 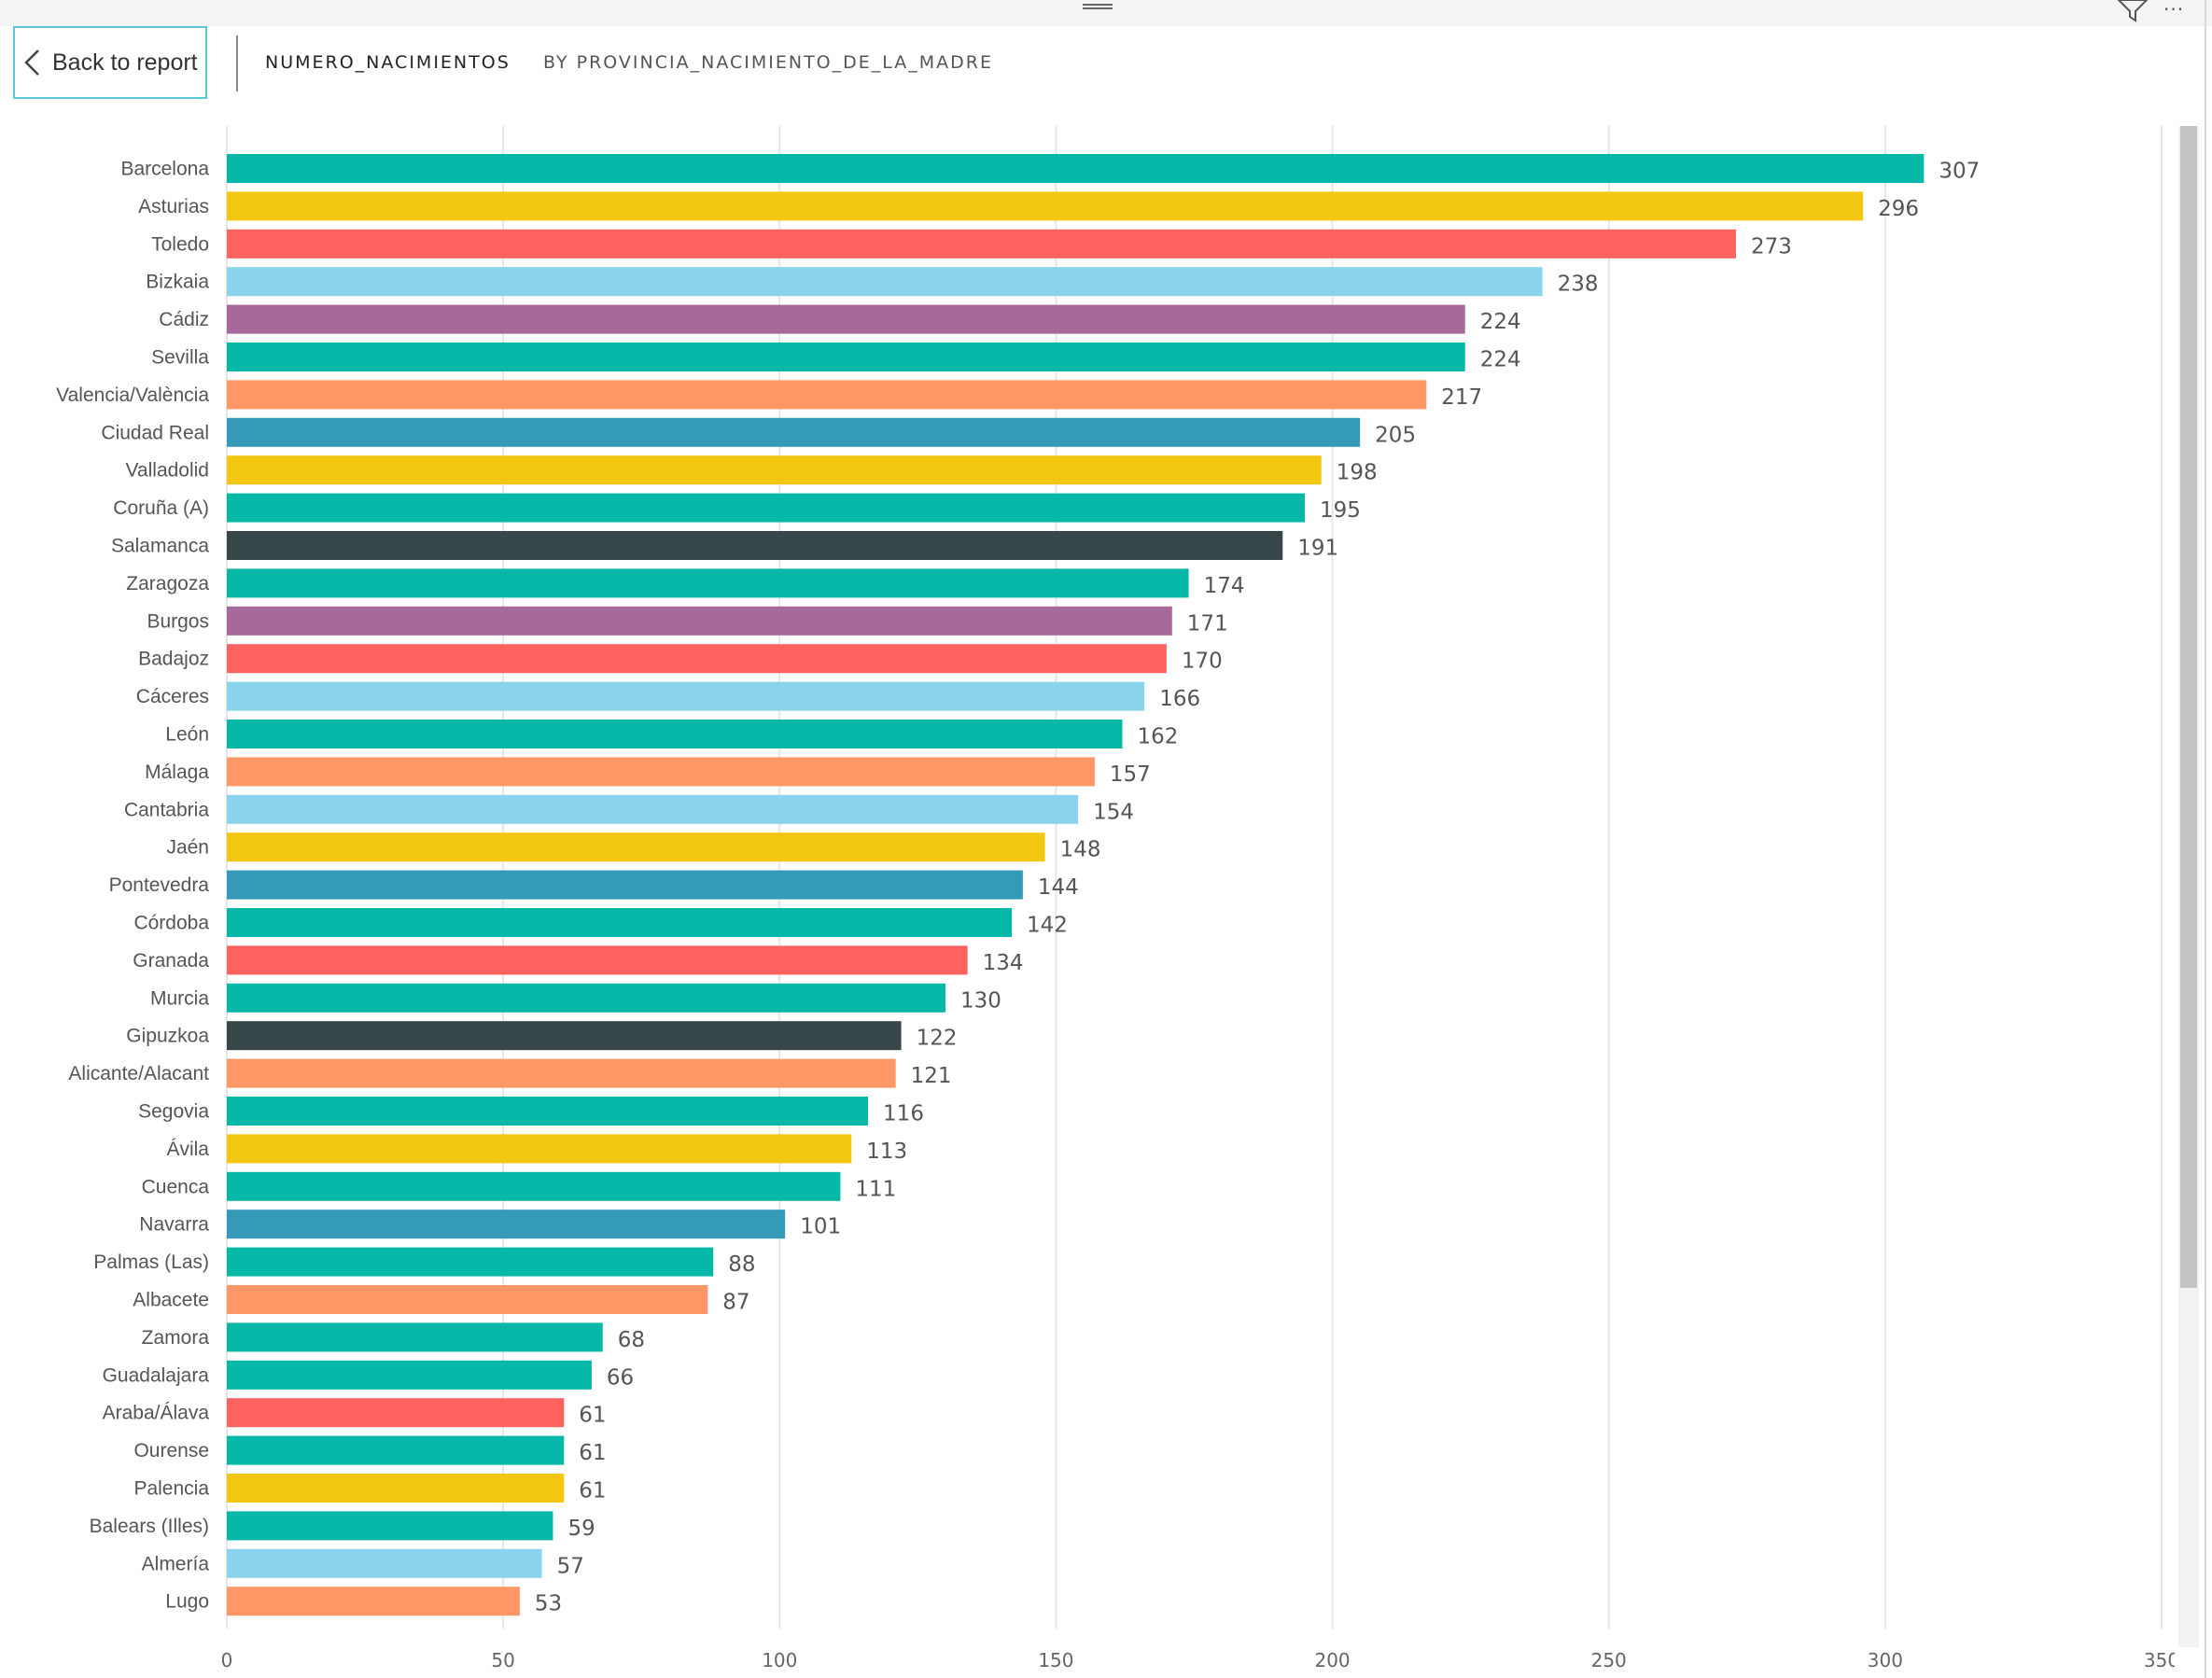 What do you see at coordinates (161, 508) in the screenshot?
I see `category-label: Coruña (A)` at bounding box center [161, 508].